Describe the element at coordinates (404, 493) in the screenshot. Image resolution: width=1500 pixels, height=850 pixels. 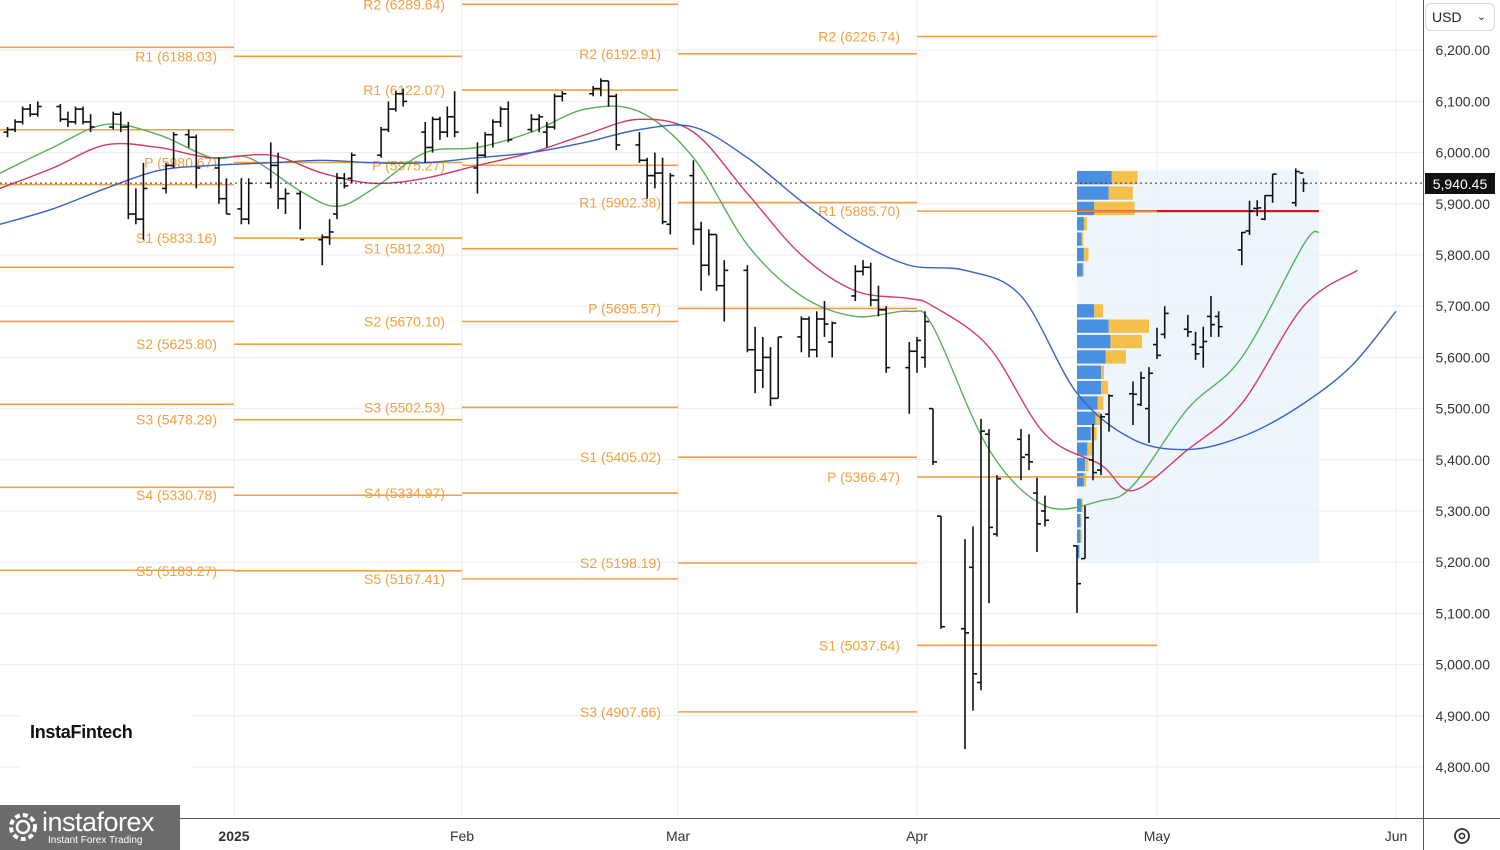
I see `pivot-label-s4: S4 (5334.97)` at that location.